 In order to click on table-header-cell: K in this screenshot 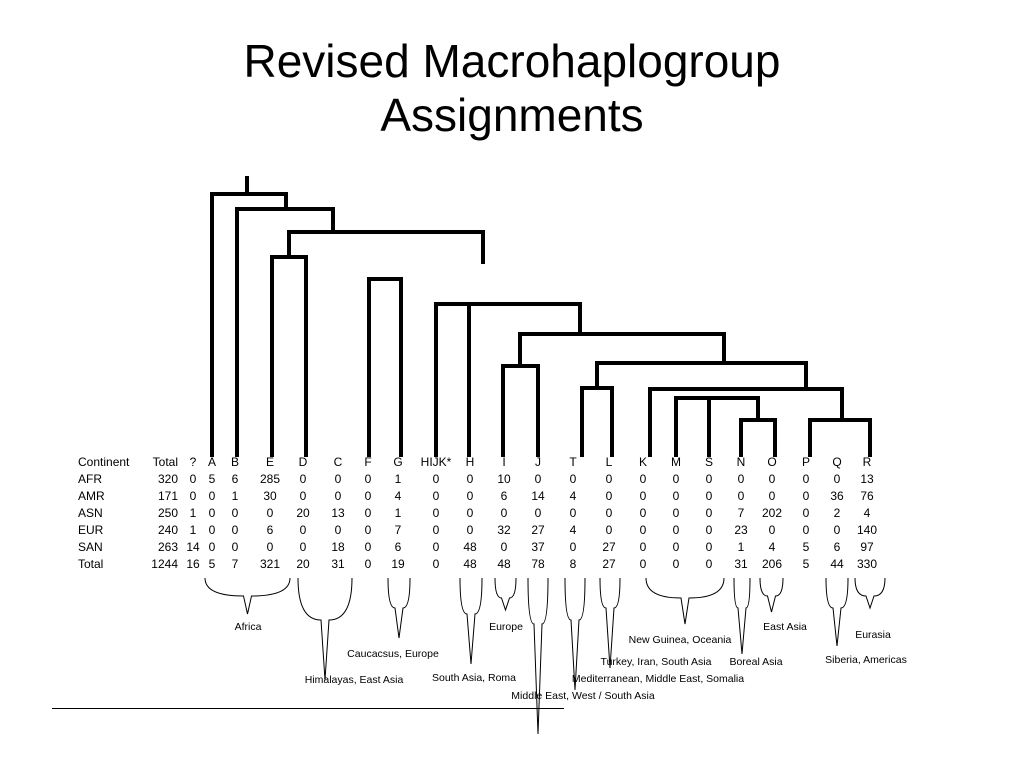, I will do `click(643, 462)`.